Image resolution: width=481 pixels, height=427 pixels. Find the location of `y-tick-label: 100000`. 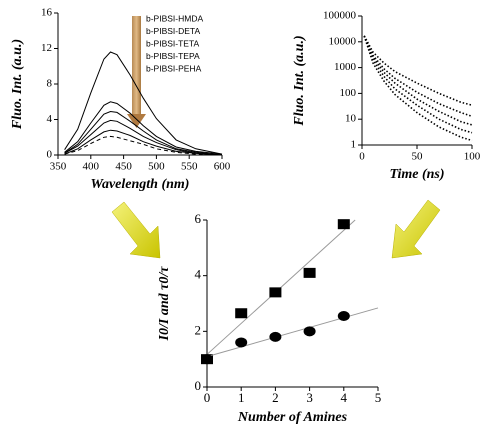

y-tick-label: 100000 is located at coordinates (340, 16).